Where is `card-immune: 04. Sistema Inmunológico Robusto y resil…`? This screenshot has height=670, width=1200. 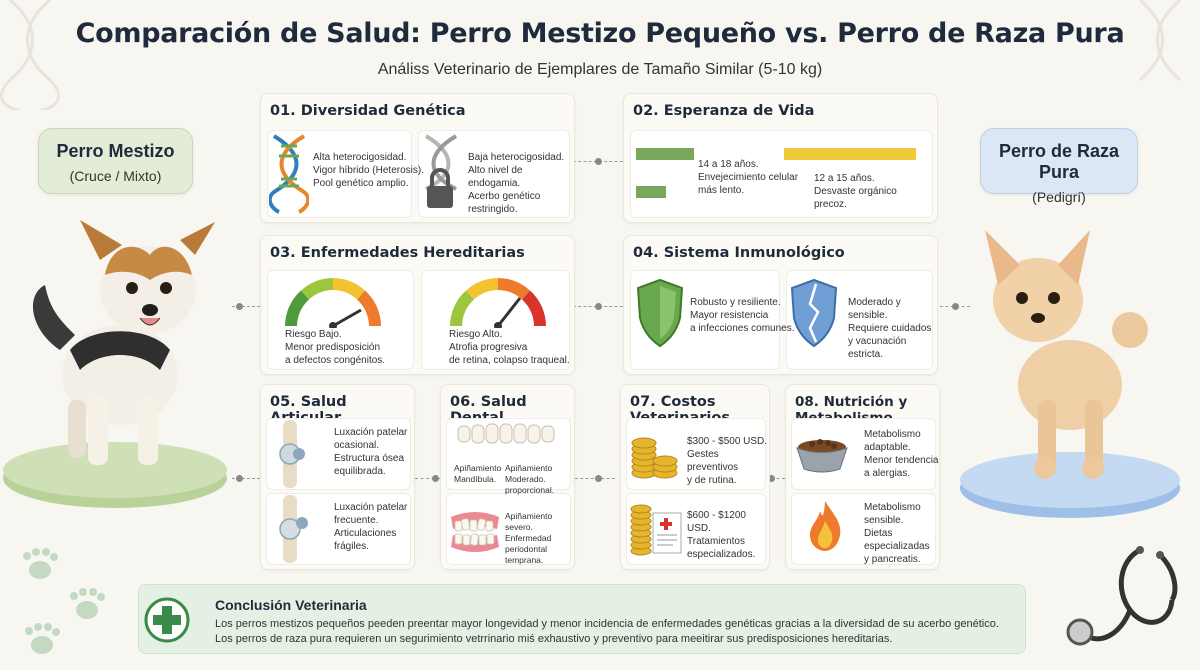 card-immune: 04. Sistema Inmunológico Robusto y resil… is located at coordinates (780, 305).